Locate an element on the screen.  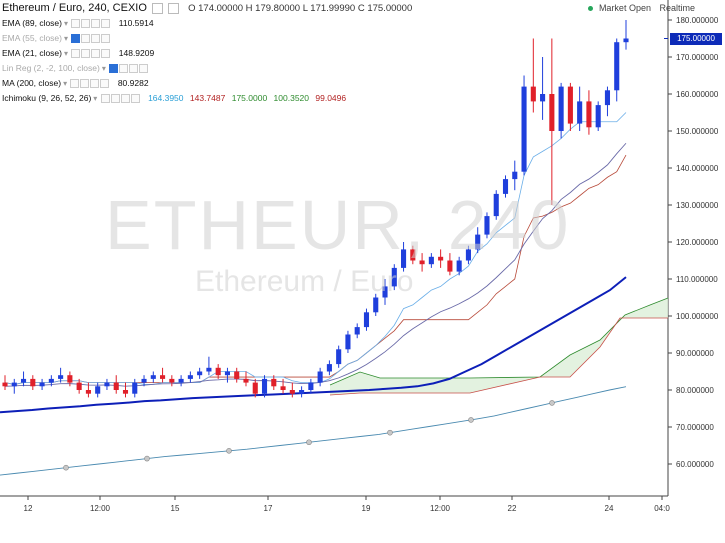
indicator-ma200: MA (200, close) ▾ 80.9282 is located at coordinates (75, 83).